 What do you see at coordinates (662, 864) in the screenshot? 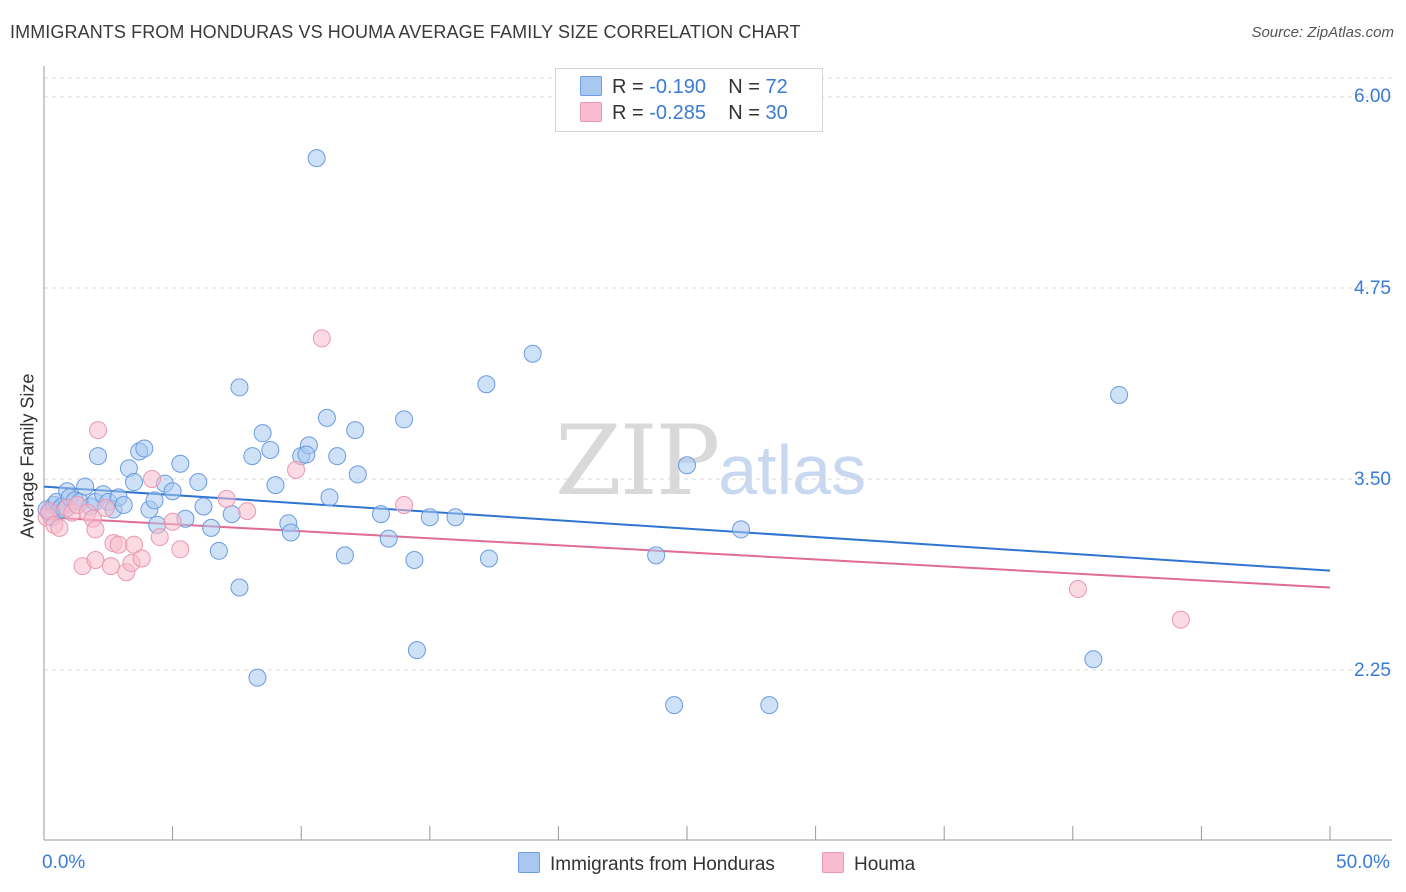
I see `legend-label-honduras: Immigrants from Honduras` at bounding box center [662, 864].